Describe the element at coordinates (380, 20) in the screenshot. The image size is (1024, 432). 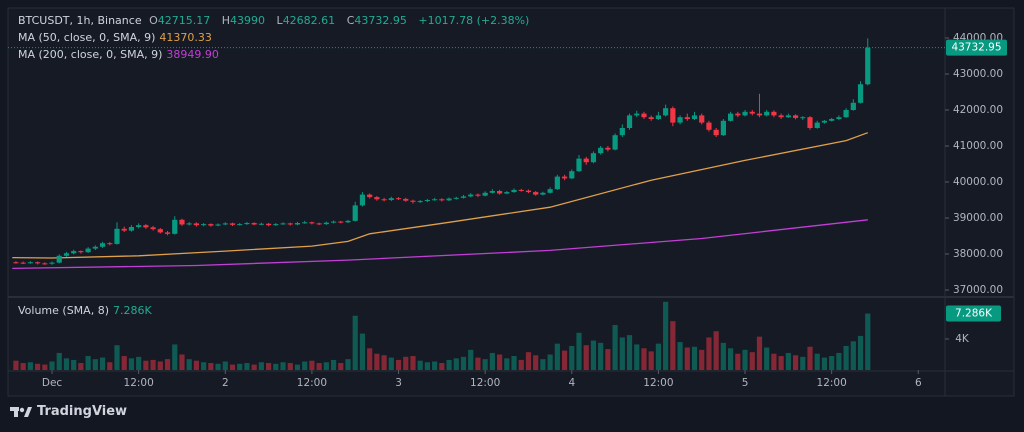
I see `ohlc-value: 43732.95` at that location.